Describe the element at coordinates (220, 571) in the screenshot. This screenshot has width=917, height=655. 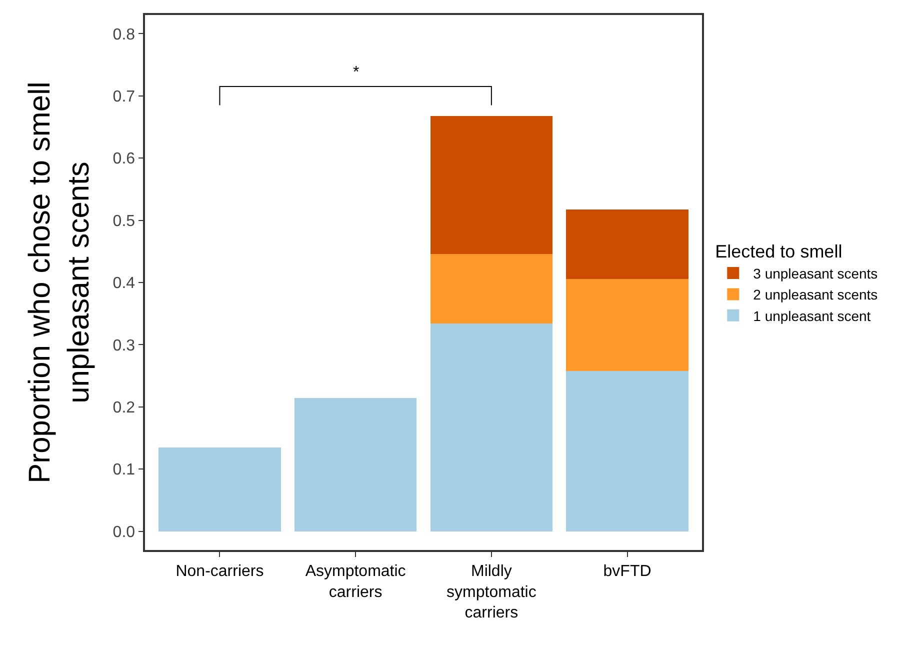
I see `x-tick-label: Non-carriers` at that location.